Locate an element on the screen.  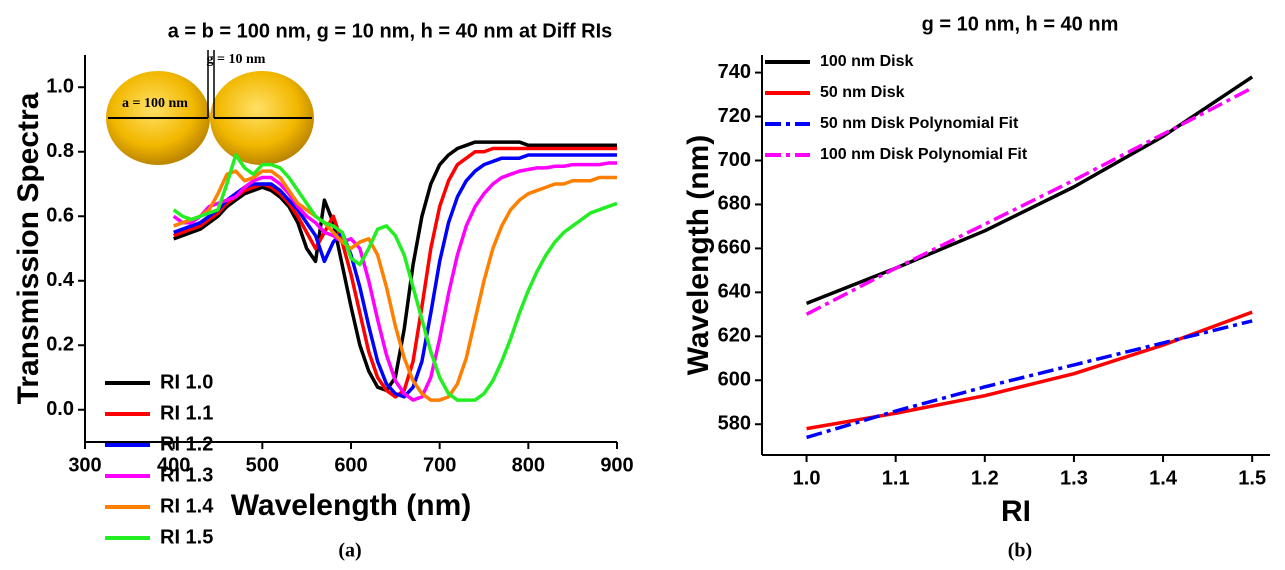
x-tick-label: 900 is located at coordinates (616, 465).